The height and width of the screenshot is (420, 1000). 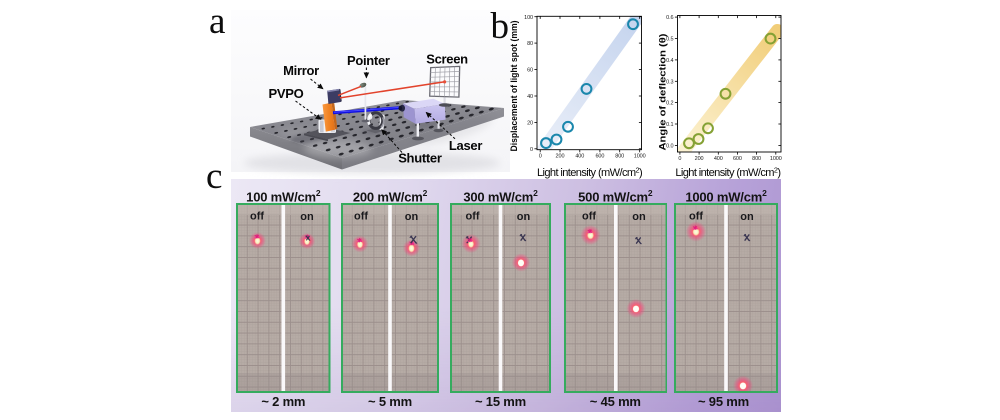 What do you see at coordinates (530, 44) in the screenshot?
I see `svg-text: 80` at bounding box center [530, 44].